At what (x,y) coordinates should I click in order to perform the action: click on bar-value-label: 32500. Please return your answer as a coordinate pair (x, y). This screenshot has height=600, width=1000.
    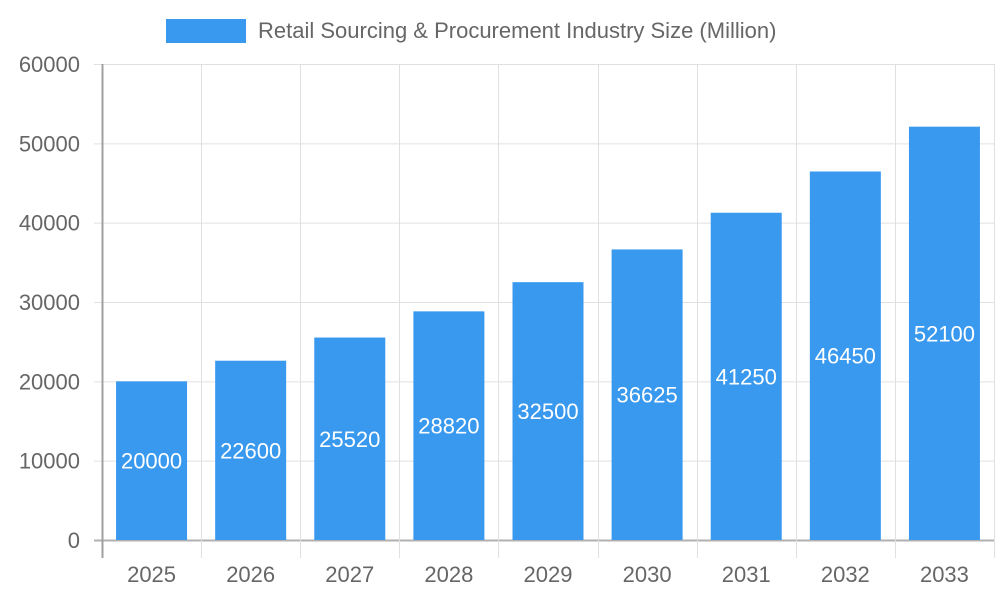
    Looking at the image, I should click on (547, 411).